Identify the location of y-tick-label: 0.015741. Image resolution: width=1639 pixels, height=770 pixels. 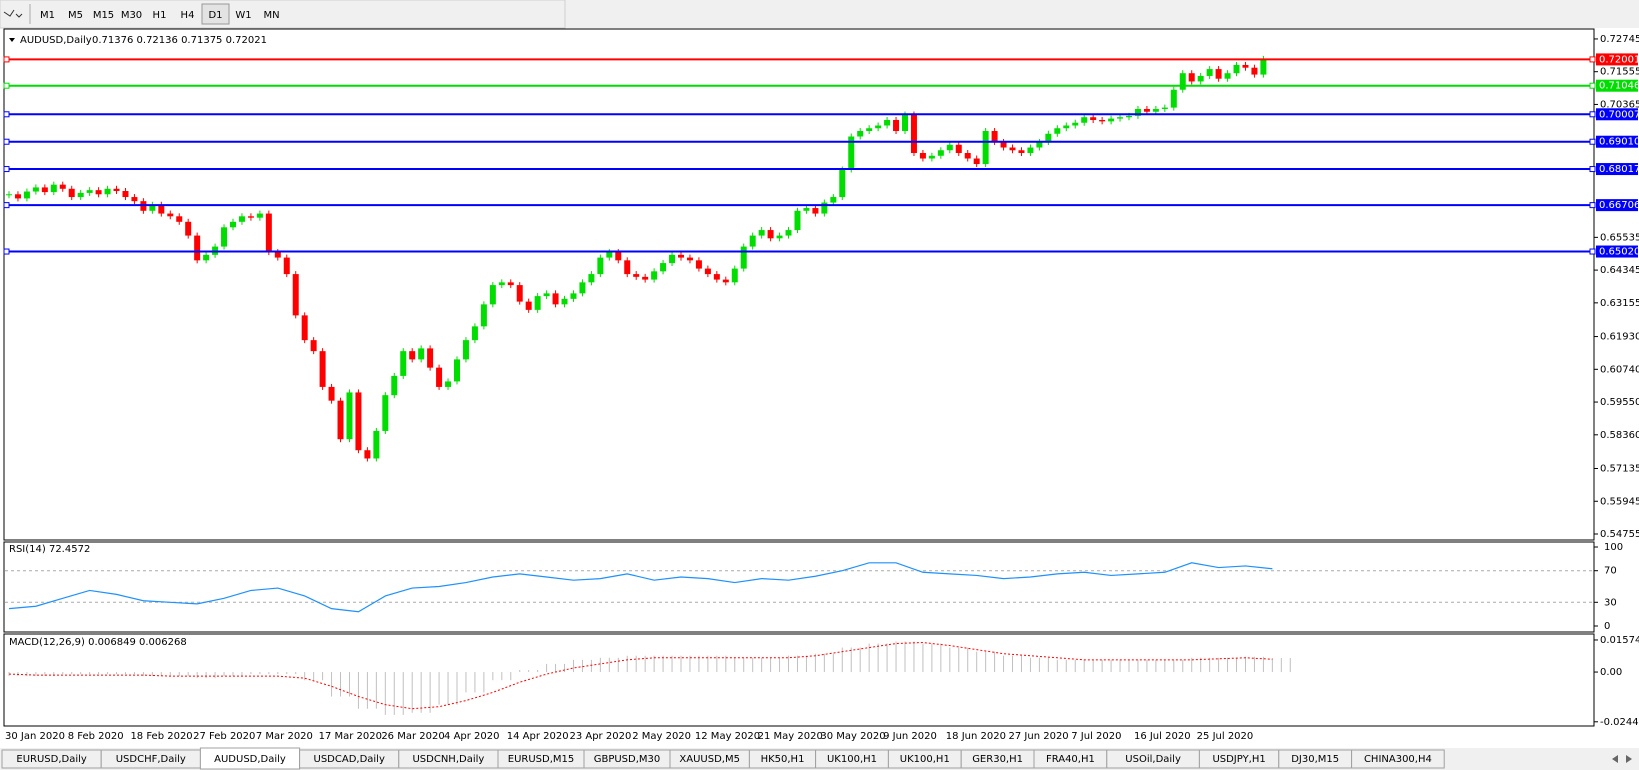
(1619, 640).